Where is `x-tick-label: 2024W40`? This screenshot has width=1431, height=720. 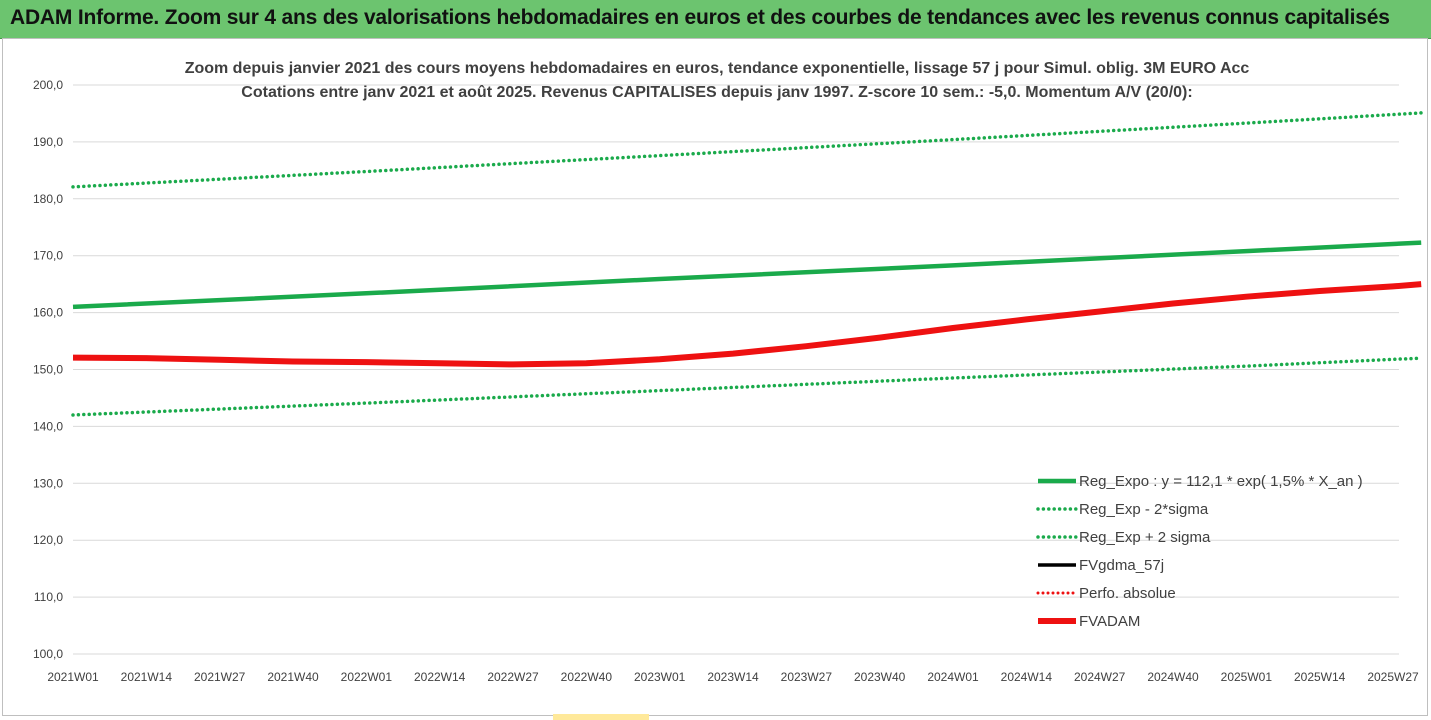
x-tick-label: 2024W40 is located at coordinates (1173, 677).